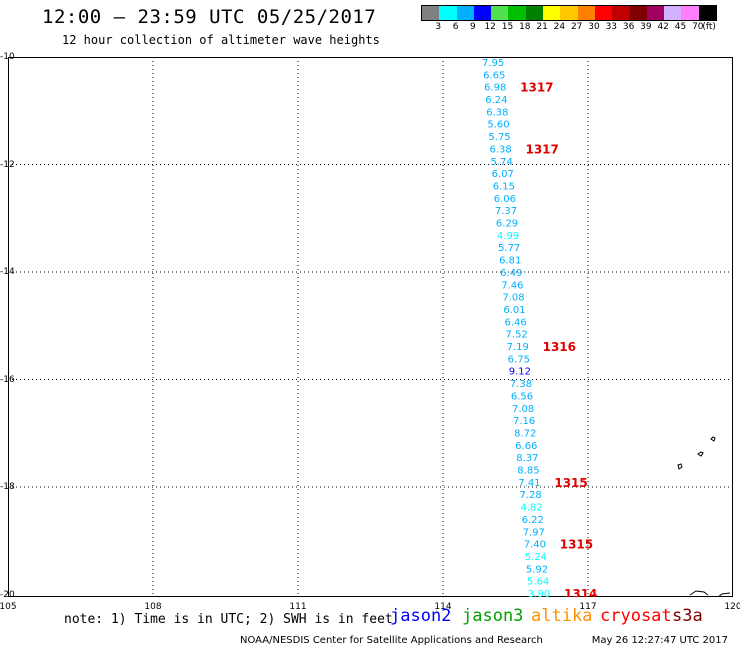 The height and width of the screenshot is (650, 740). Describe the element at coordinates (562, 616) in the screenshot. I see `satellite-legend-altika: altika` at that location.